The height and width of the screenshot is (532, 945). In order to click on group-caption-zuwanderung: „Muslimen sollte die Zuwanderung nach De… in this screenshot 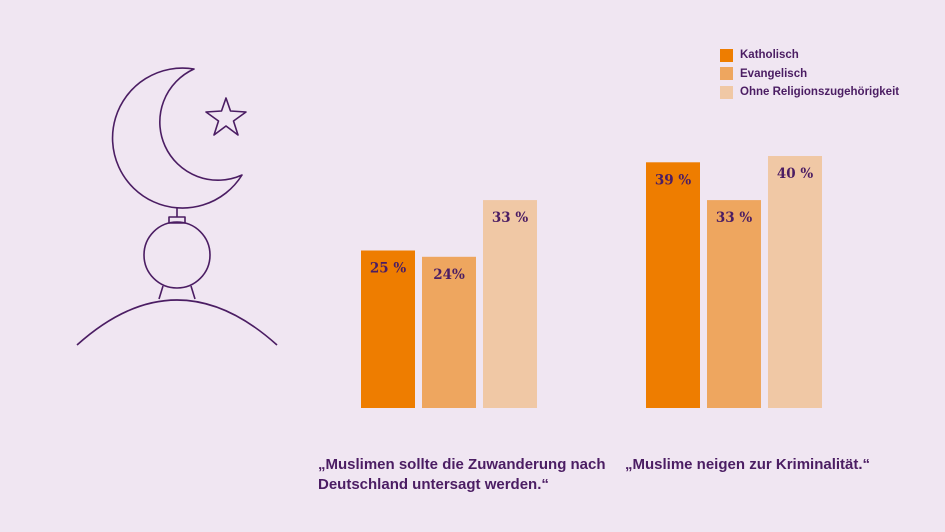, I will do `click(462, 474)`.